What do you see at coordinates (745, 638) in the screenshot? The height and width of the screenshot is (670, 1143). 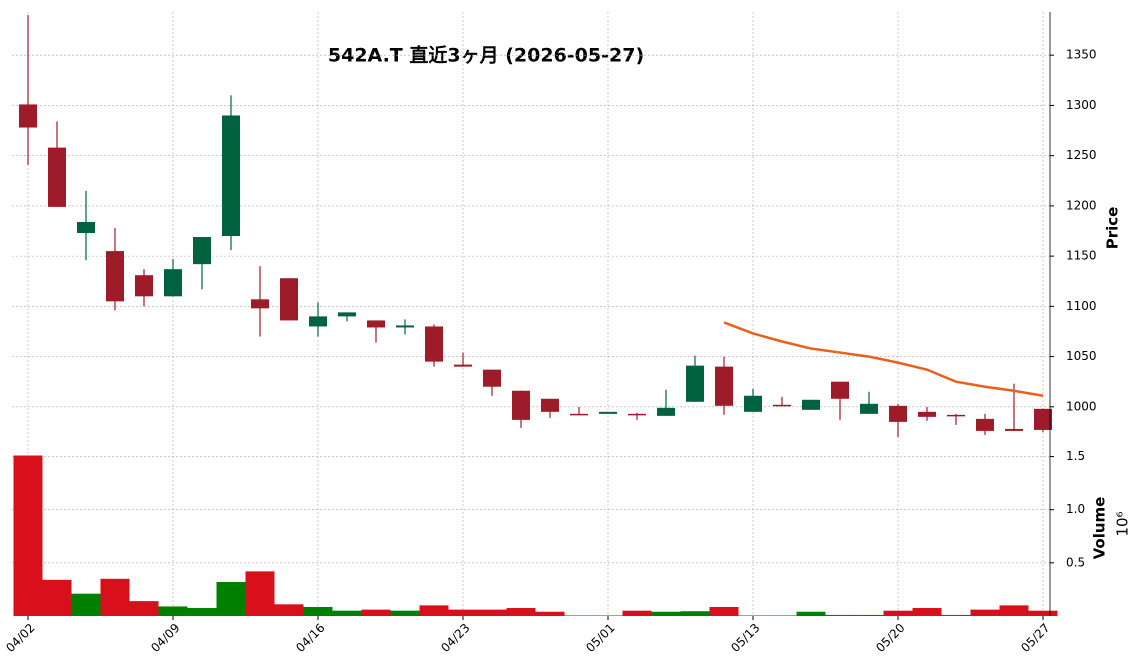 I see `x-tick-label: 05/13` at bounding box center [745, 638].